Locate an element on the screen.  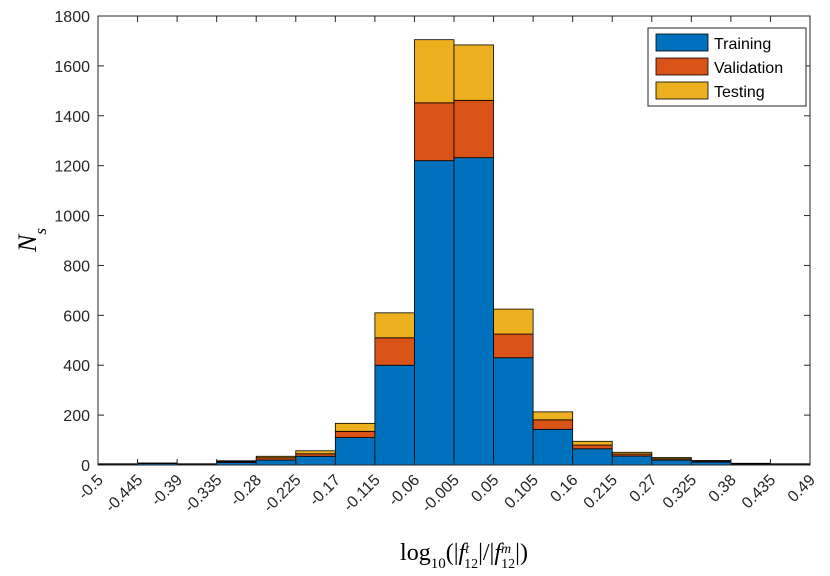
x-tick-label: -0.445 is located at coordinates (124, 494).